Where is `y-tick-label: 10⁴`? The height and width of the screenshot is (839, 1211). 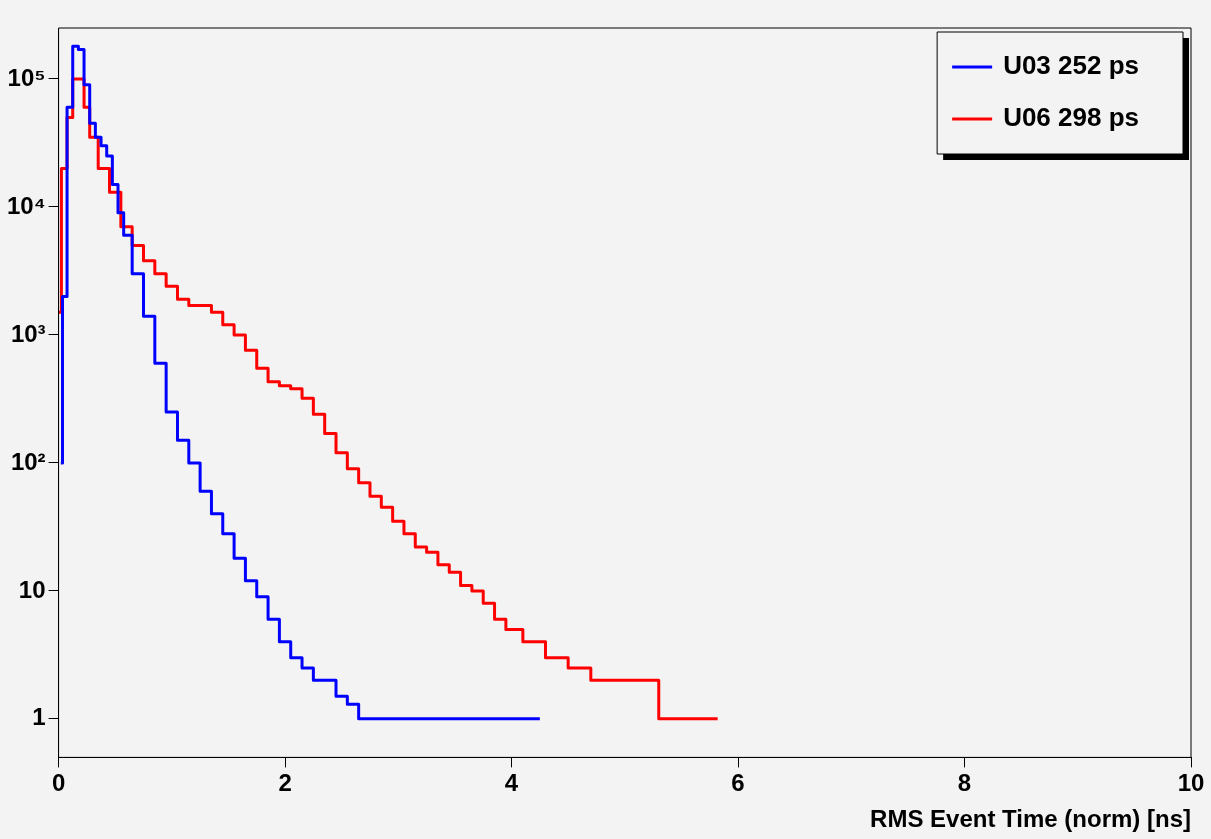 y-tick-label: 10⁴ is located at coordinates (26, 205).